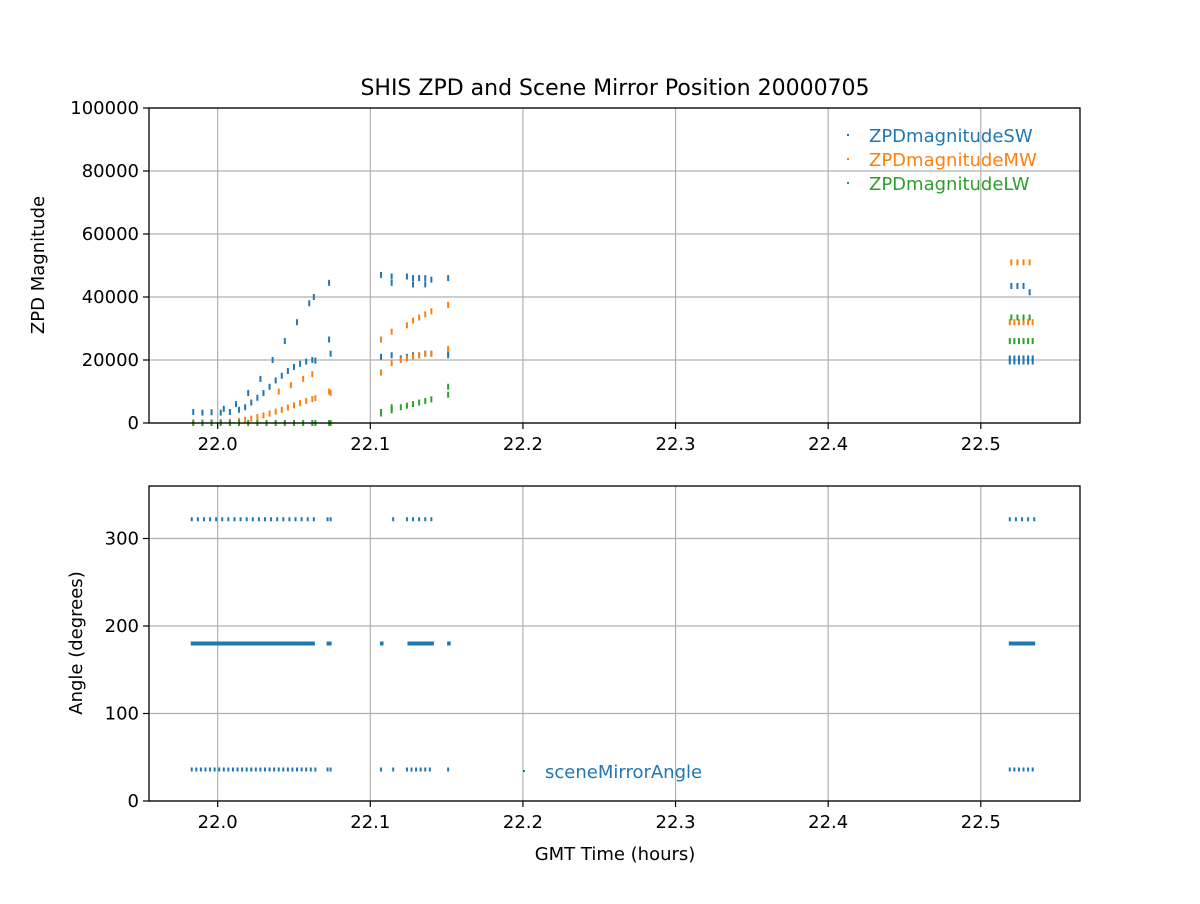 This screenshot has height=904, width=1200. I want to click on x-axis-label: GMT Time (hours), so click(615, 854).